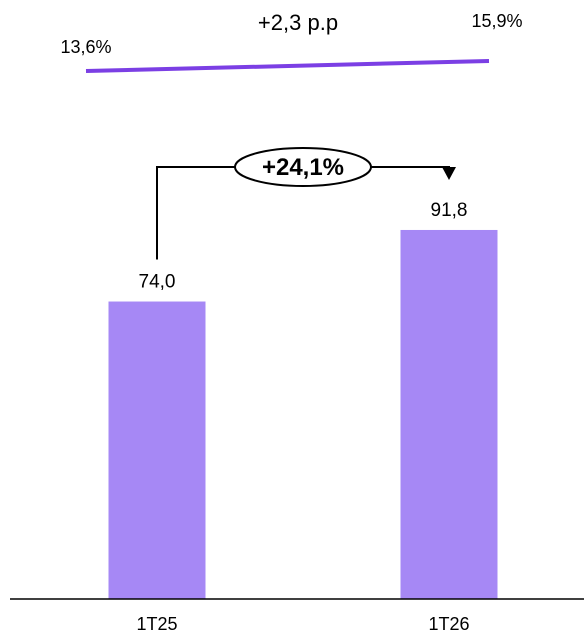 Image resolution: width=584 pixels, height=641 pixels. I want to click on x-axis-ticks: 1T25 1T26, so click(302, 624).